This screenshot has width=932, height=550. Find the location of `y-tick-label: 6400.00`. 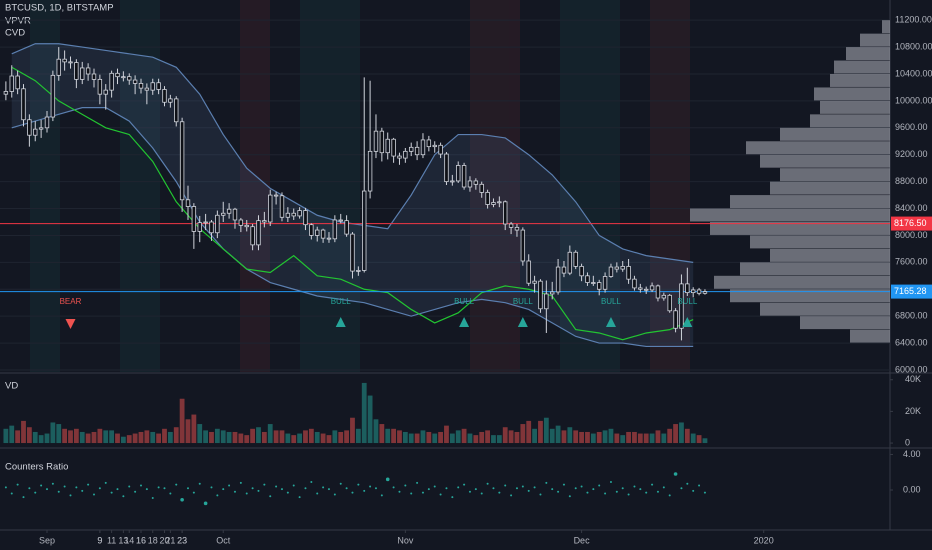

y-tick-label: 6400.00 is located at coordinates (911, 342).